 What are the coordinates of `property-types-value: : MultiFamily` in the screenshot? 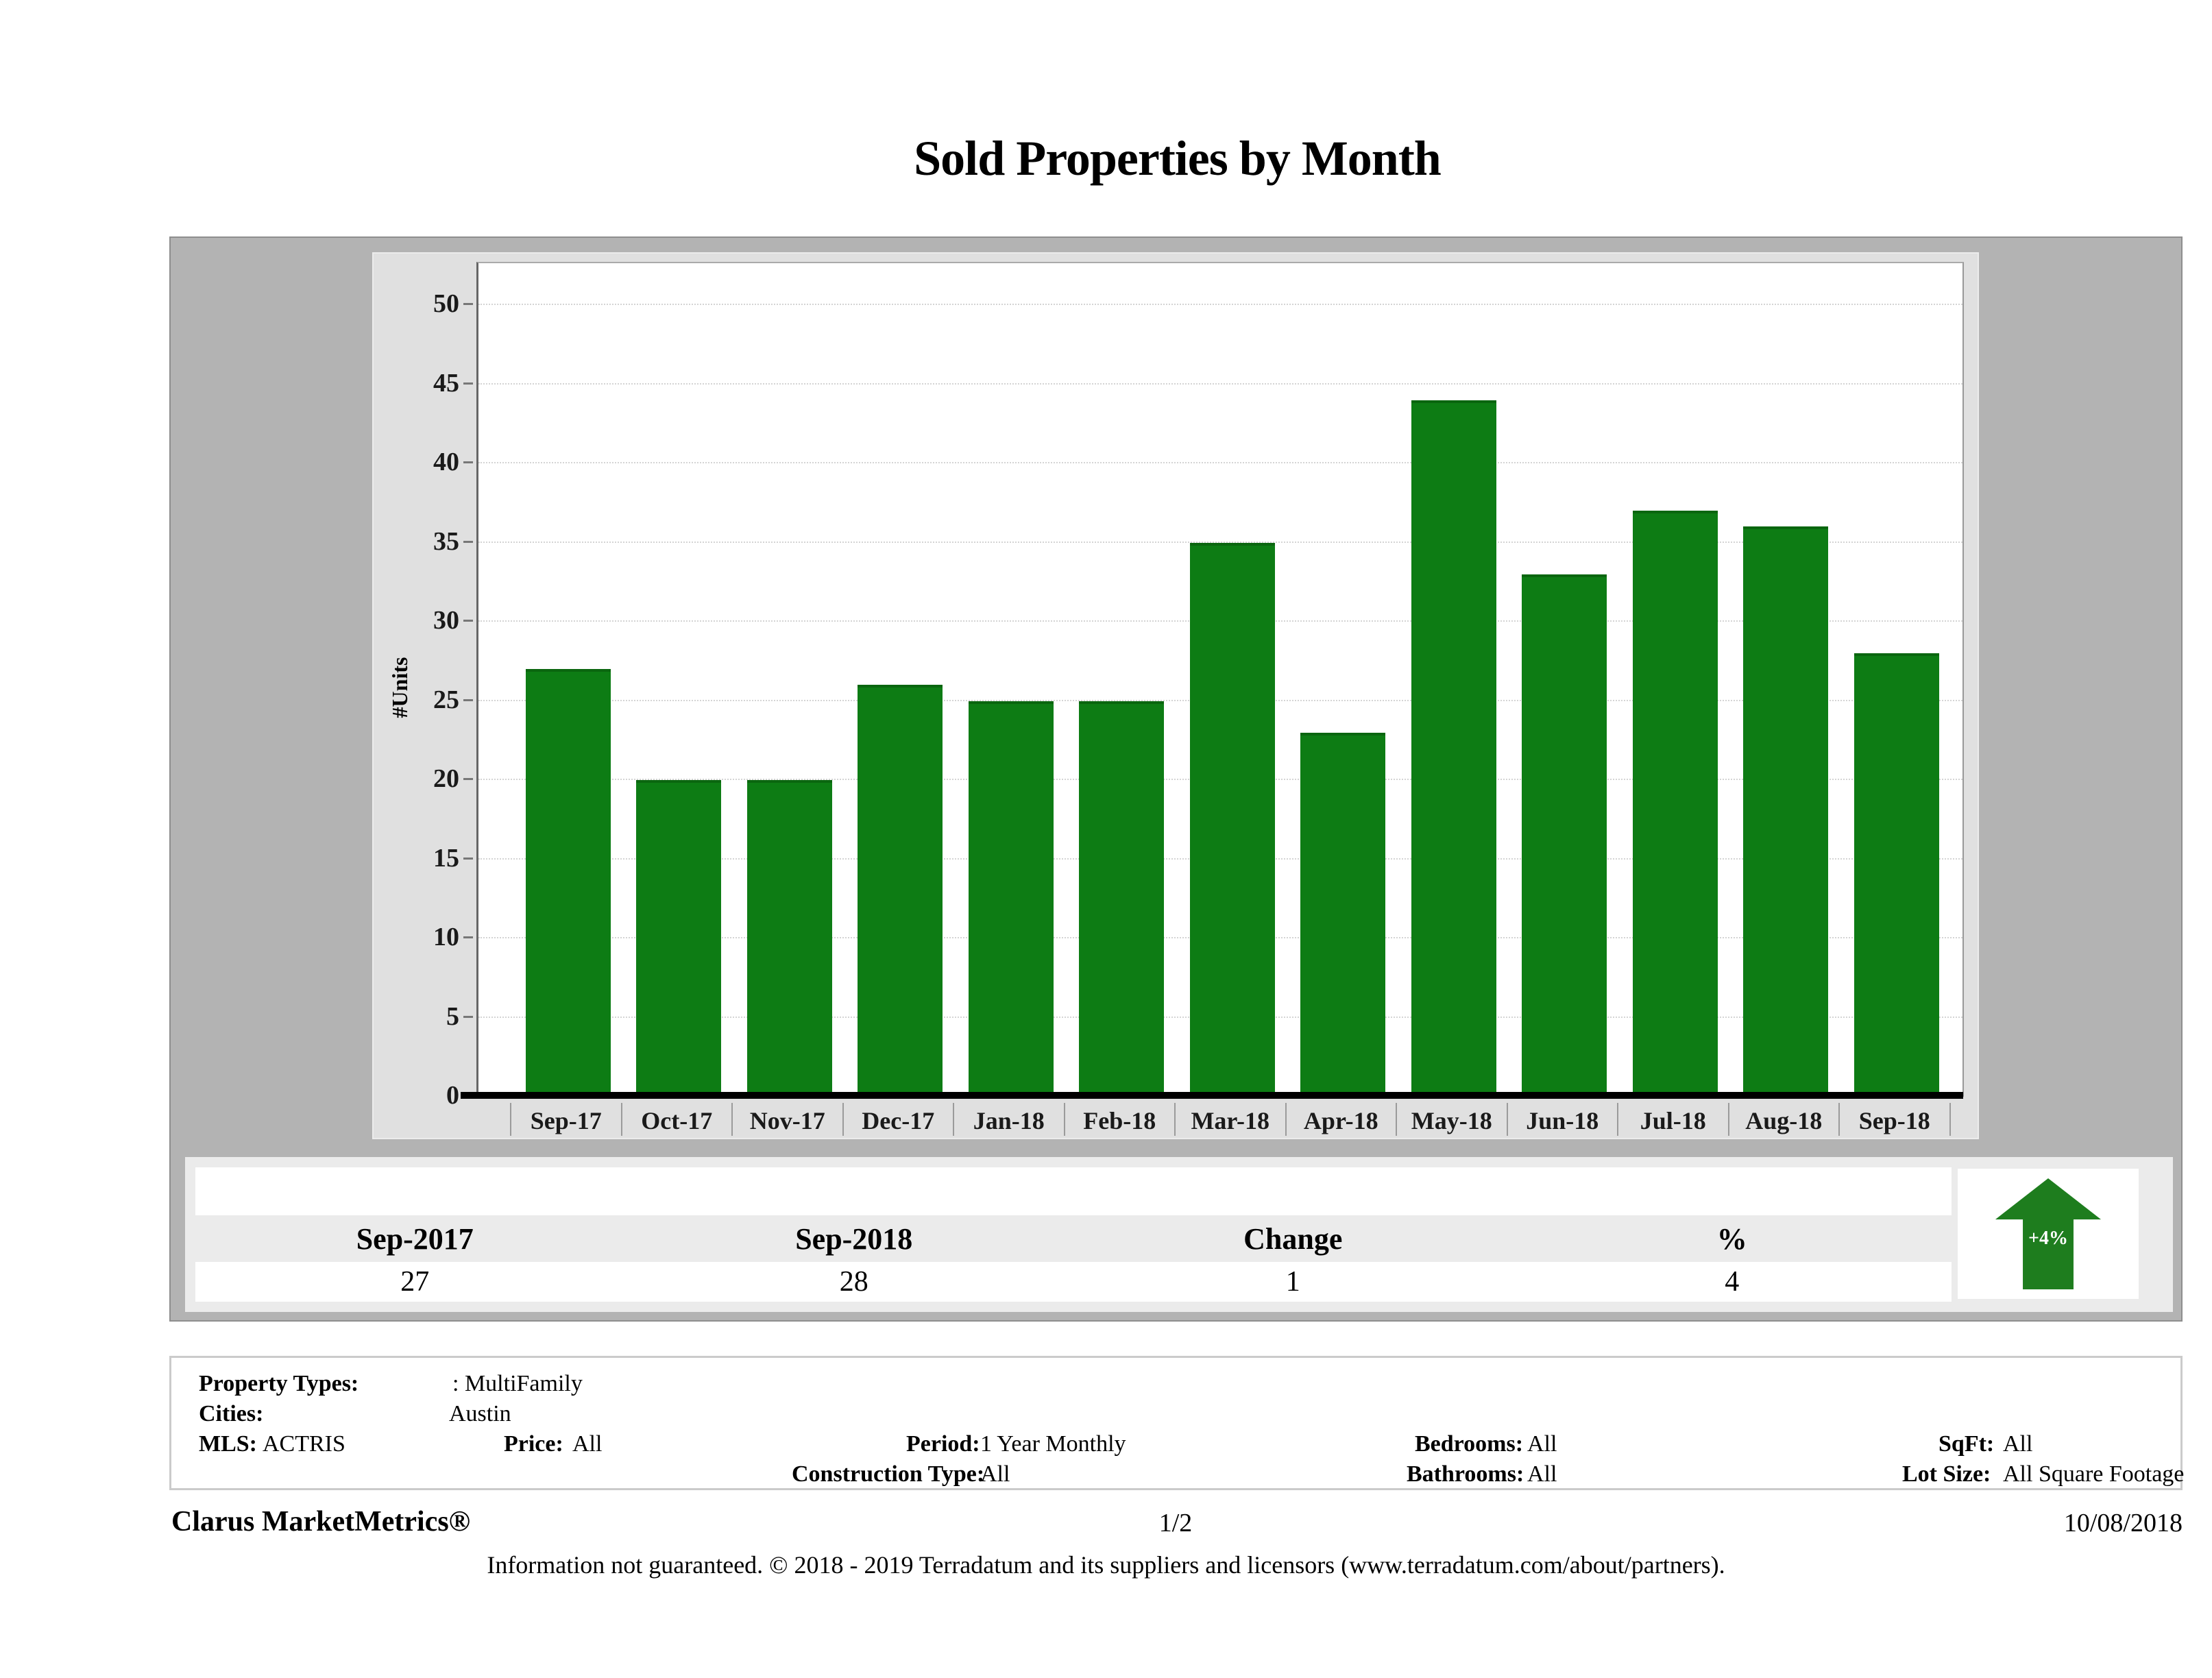 It's located at (517, 1383).